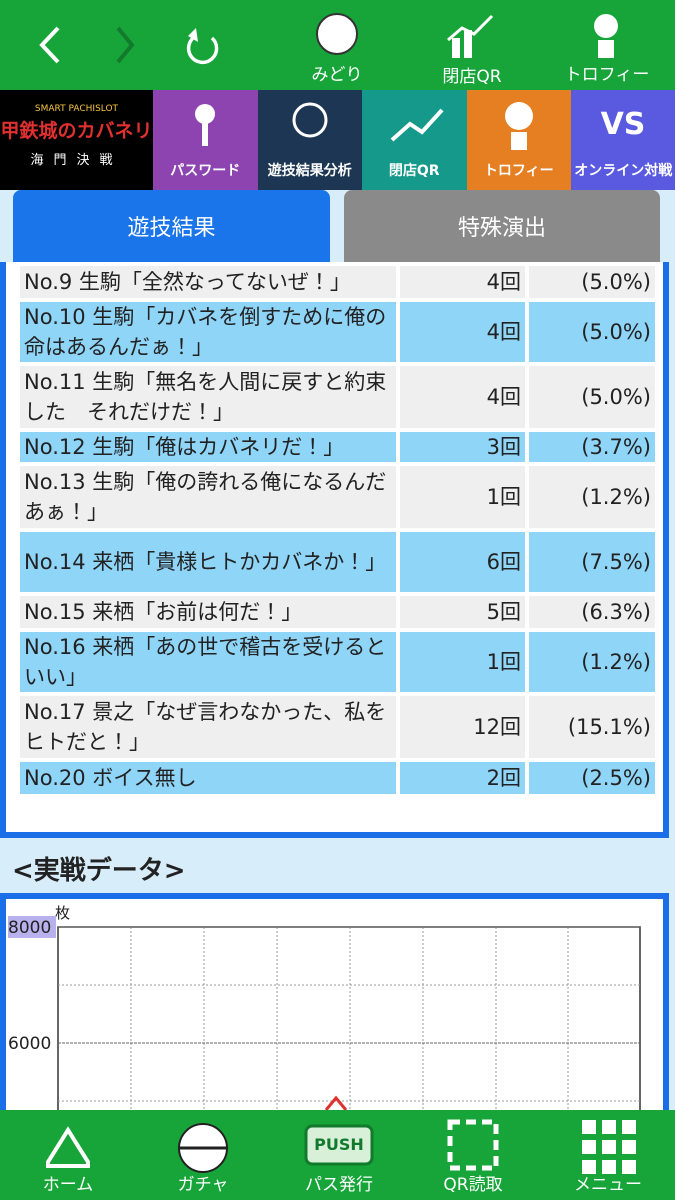 The height and width of the screenshot is (1200, 675). I want to click on tab: 特殊演出, so click(502, 226).